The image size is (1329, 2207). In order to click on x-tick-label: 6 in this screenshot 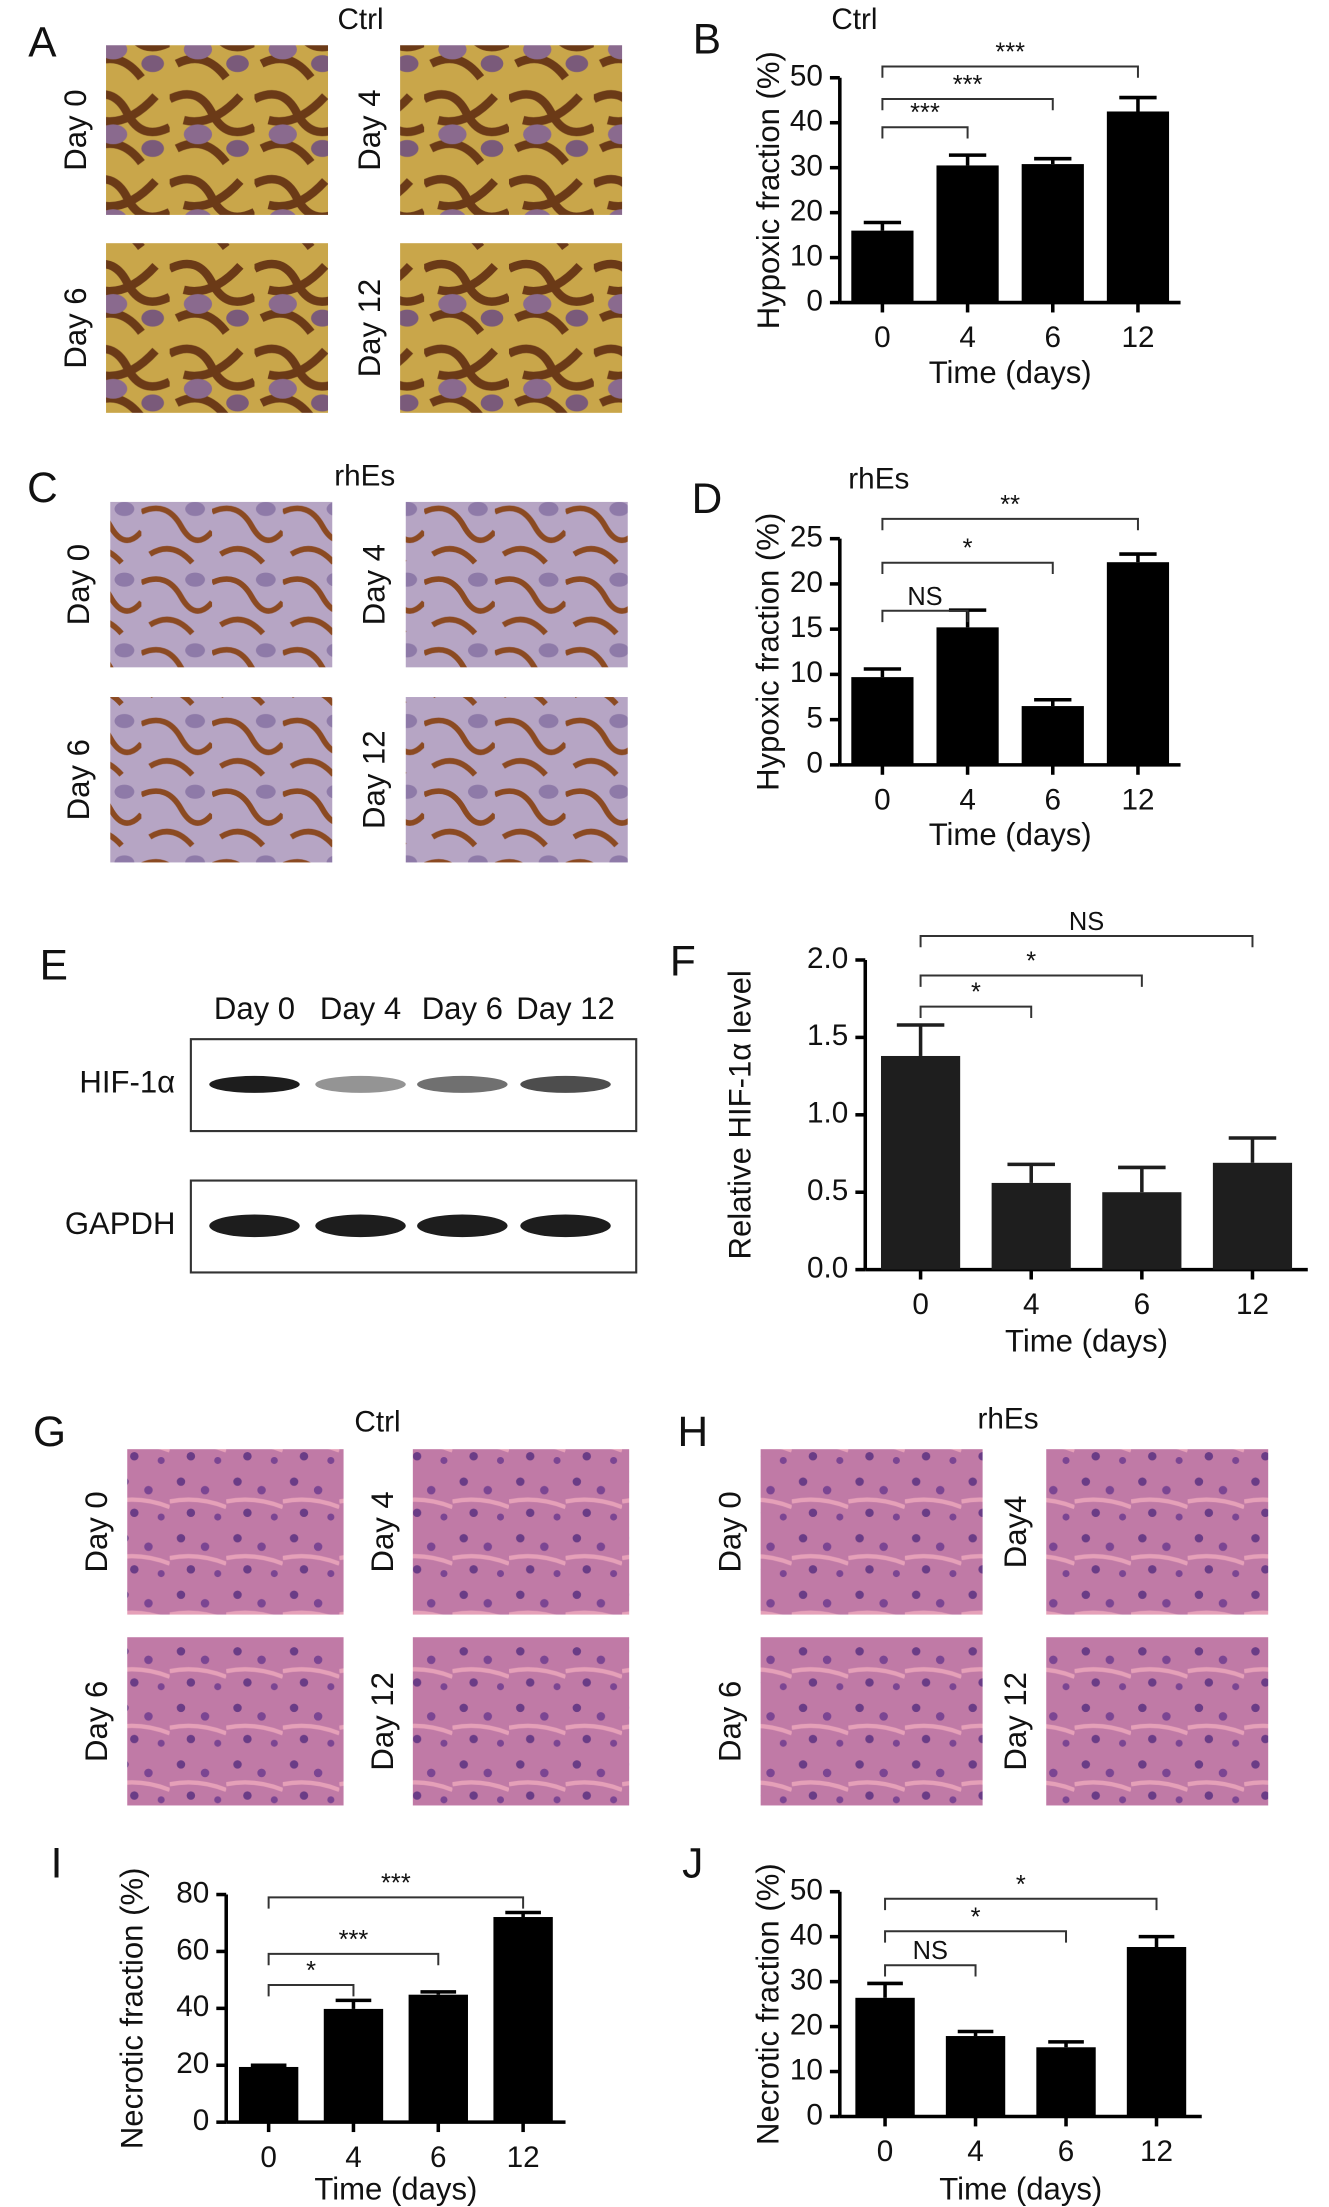, I will do `click(1066, 2151)`.